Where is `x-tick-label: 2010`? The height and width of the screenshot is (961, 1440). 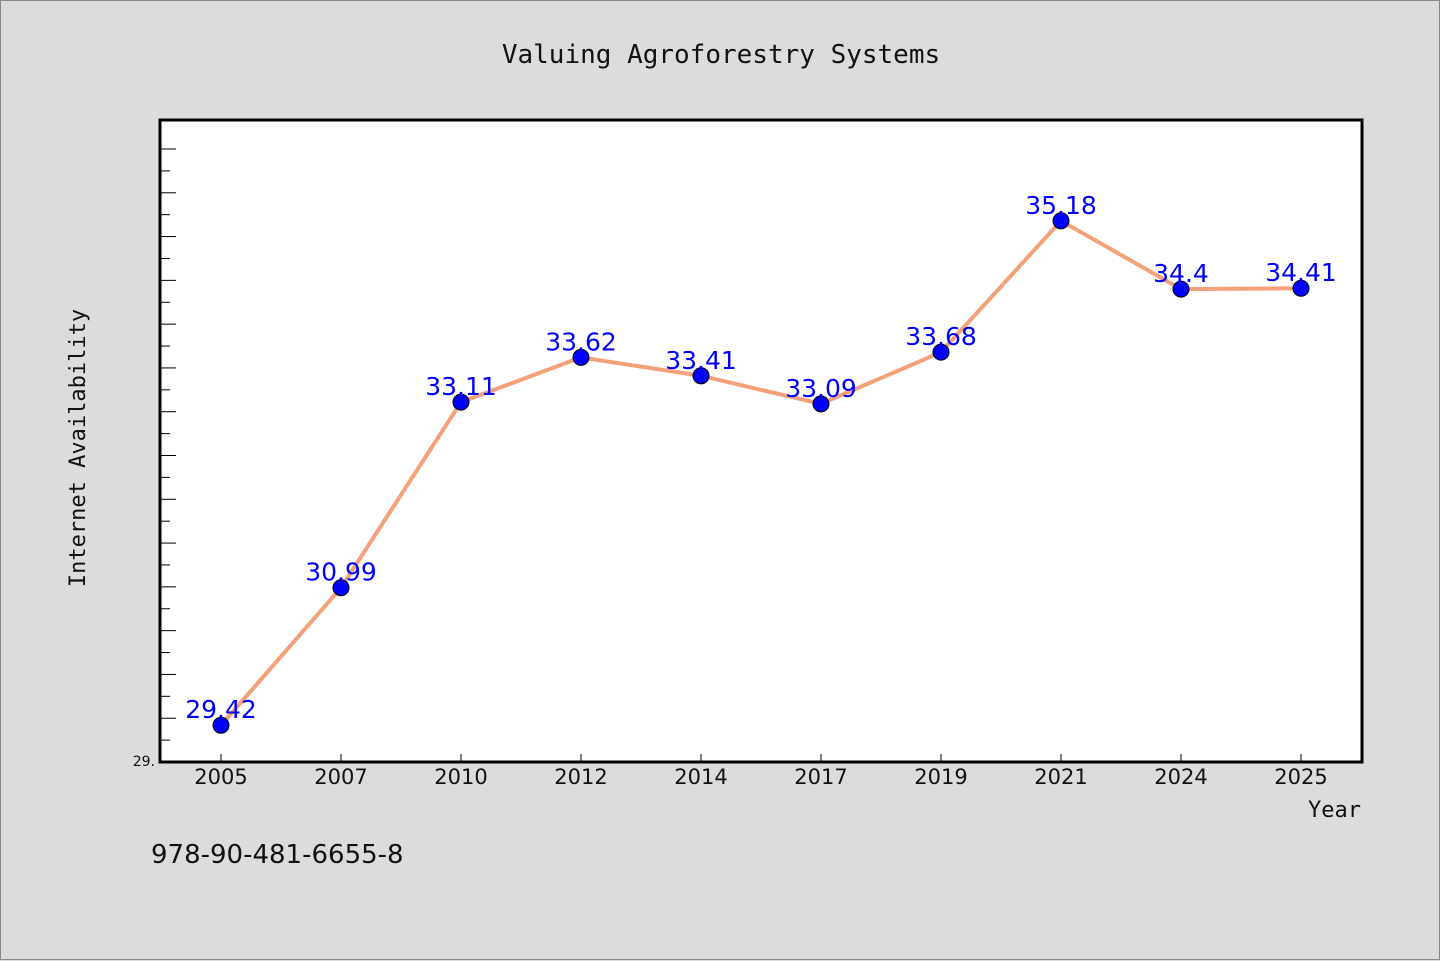
x-tick-label: 2010 is located at coordinates (460, 777).